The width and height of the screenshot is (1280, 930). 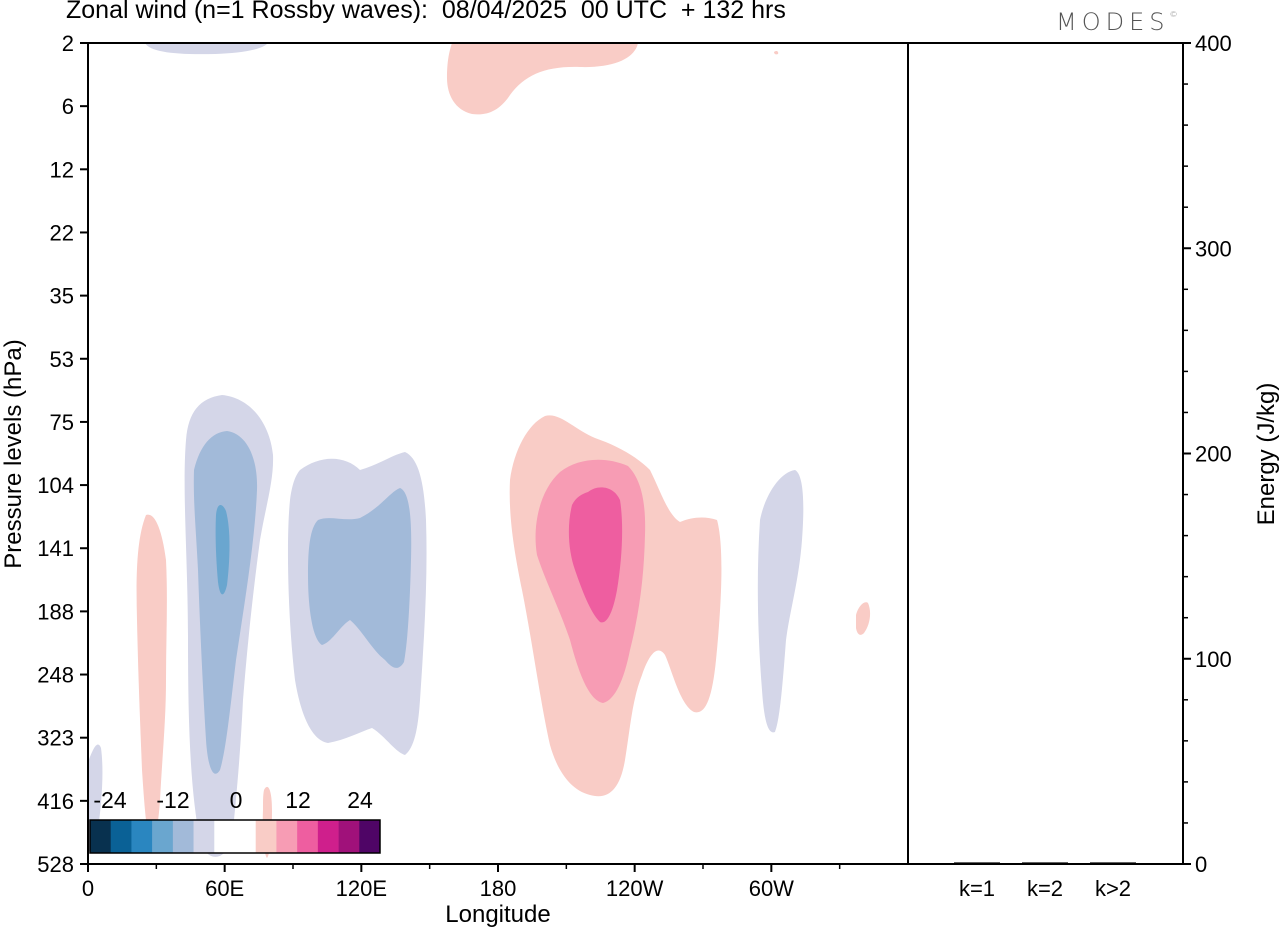 I want to click on energy-bars: k=1 k=2 k>2, so click(x=1045, y=881).